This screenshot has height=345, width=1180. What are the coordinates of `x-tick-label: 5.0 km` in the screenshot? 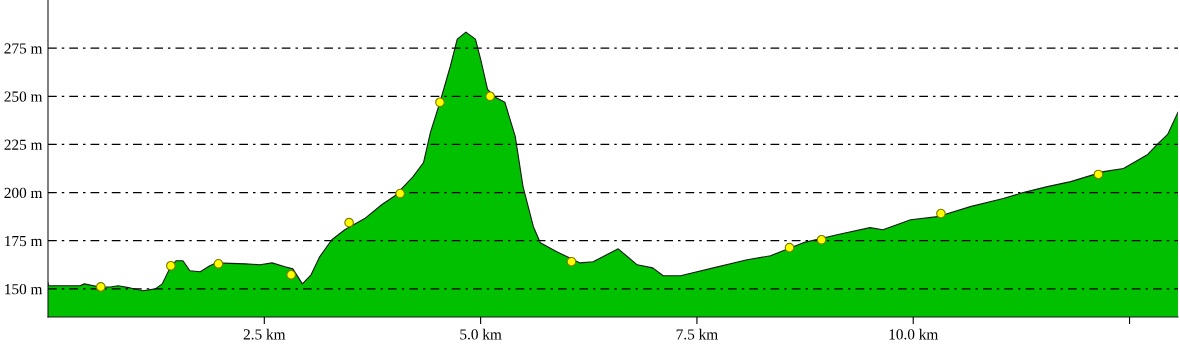 It's located at (481, 334).